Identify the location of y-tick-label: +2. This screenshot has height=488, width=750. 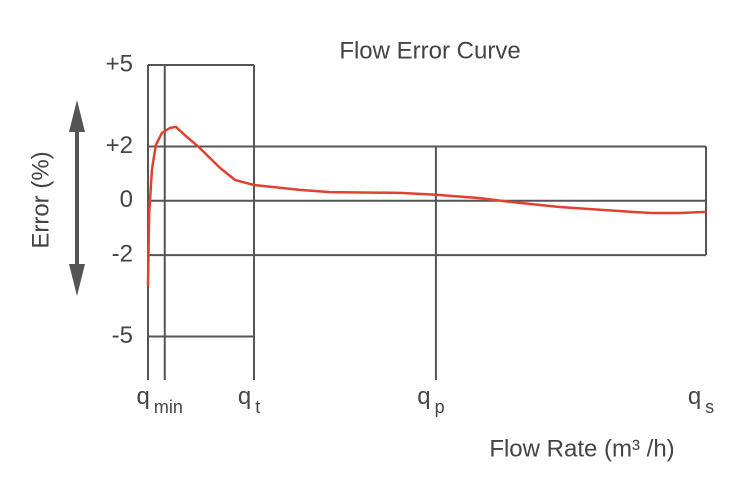
(119, 145).